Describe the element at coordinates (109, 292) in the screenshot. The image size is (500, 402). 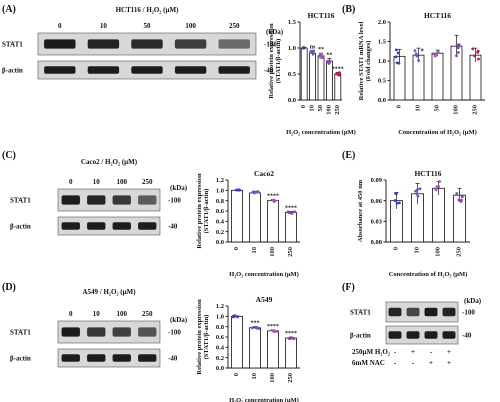
I see `blot-header: A549 / H₂O₂ (μM)` at that location.